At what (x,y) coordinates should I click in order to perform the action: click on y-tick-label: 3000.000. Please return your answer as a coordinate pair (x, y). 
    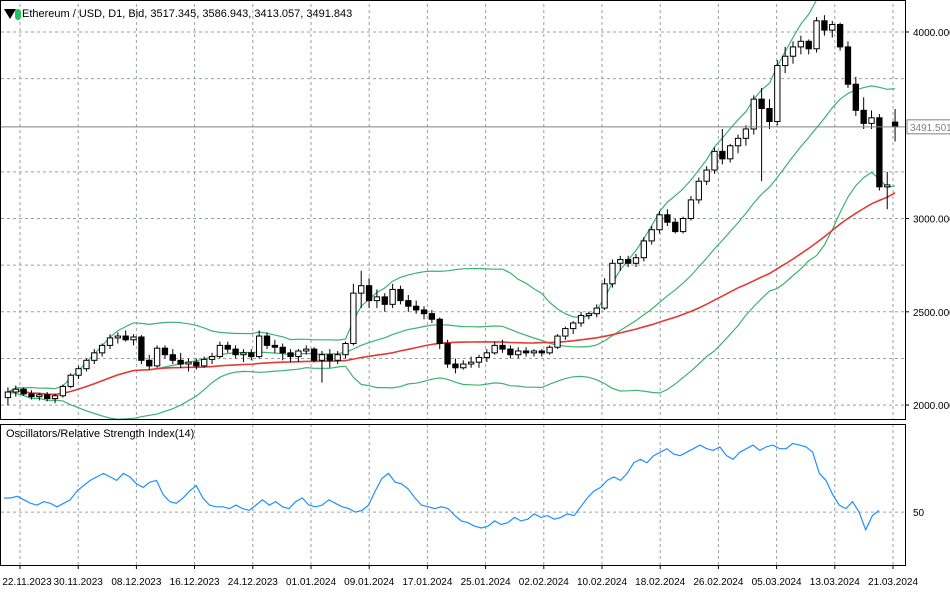
    Looking at the image, I should click on (931, 220).